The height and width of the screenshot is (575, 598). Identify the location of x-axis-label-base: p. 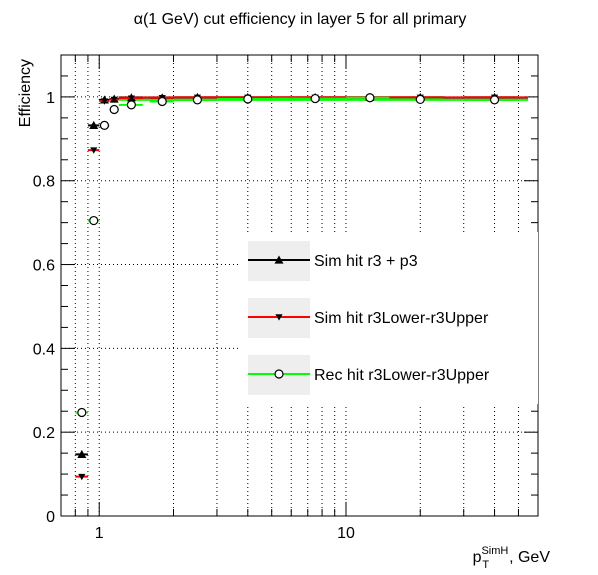
(477, 557).